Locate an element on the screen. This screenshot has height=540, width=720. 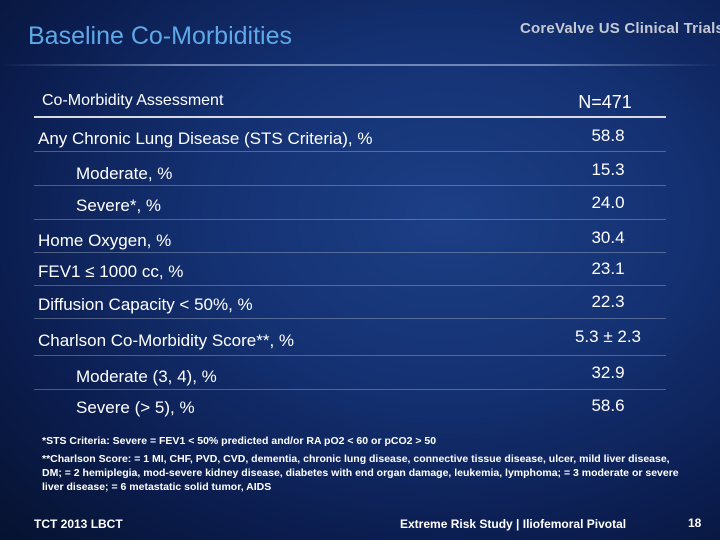
table-row-value: 22.3 is located at coordinates (608, 301).